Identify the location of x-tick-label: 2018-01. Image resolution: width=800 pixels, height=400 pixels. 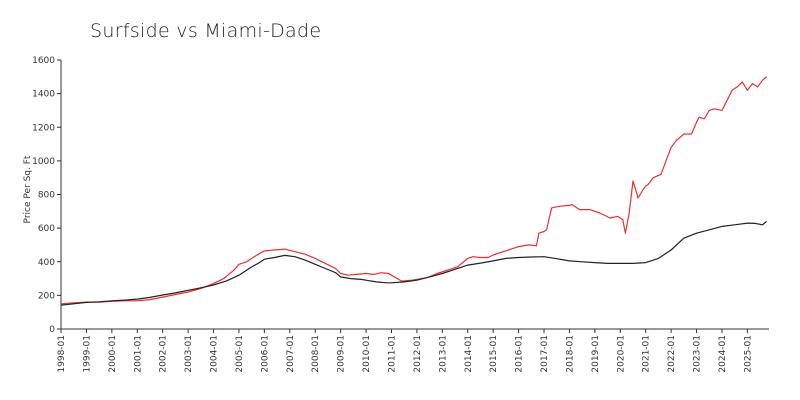
(570, 354).